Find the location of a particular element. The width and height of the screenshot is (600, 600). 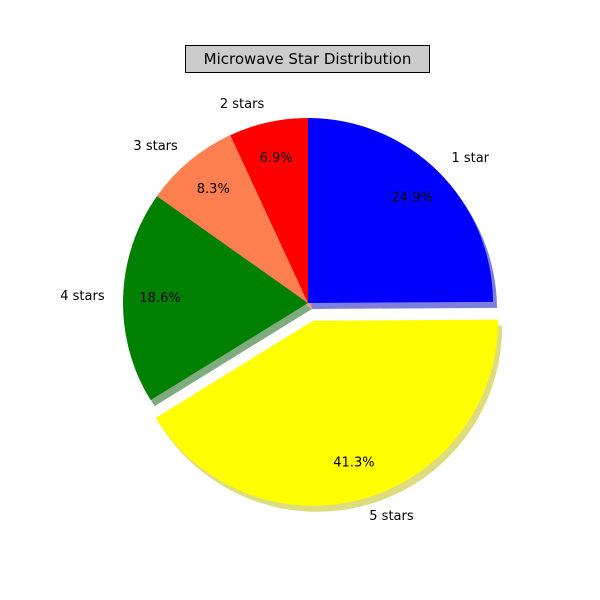

slice-percent-label: 41.3% is located at coordinates (353, 463).